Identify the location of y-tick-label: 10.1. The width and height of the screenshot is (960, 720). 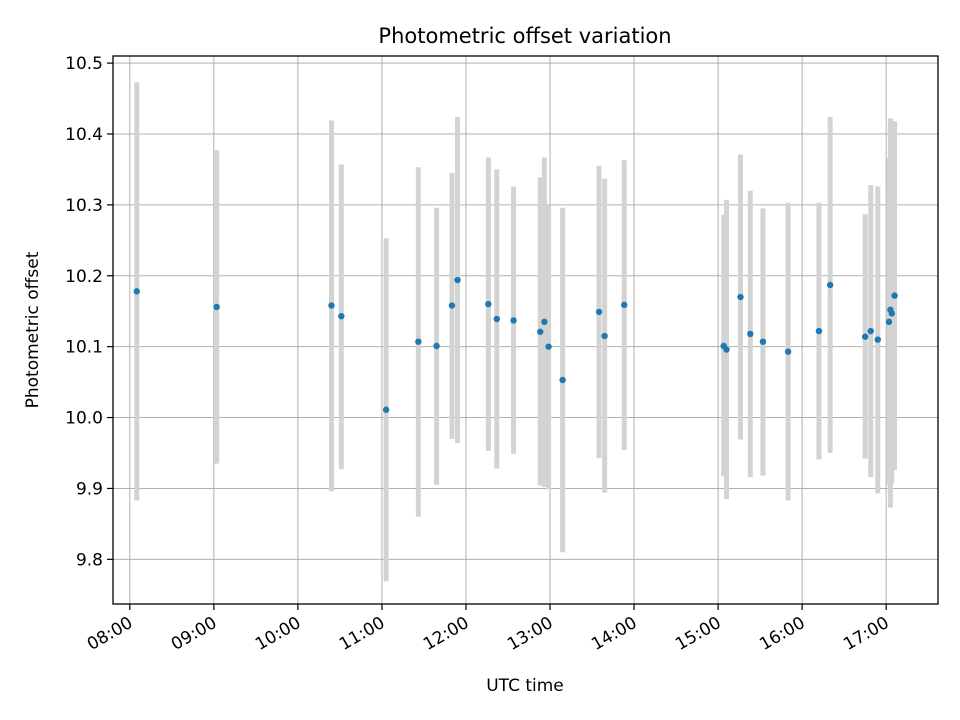
(84, 348).